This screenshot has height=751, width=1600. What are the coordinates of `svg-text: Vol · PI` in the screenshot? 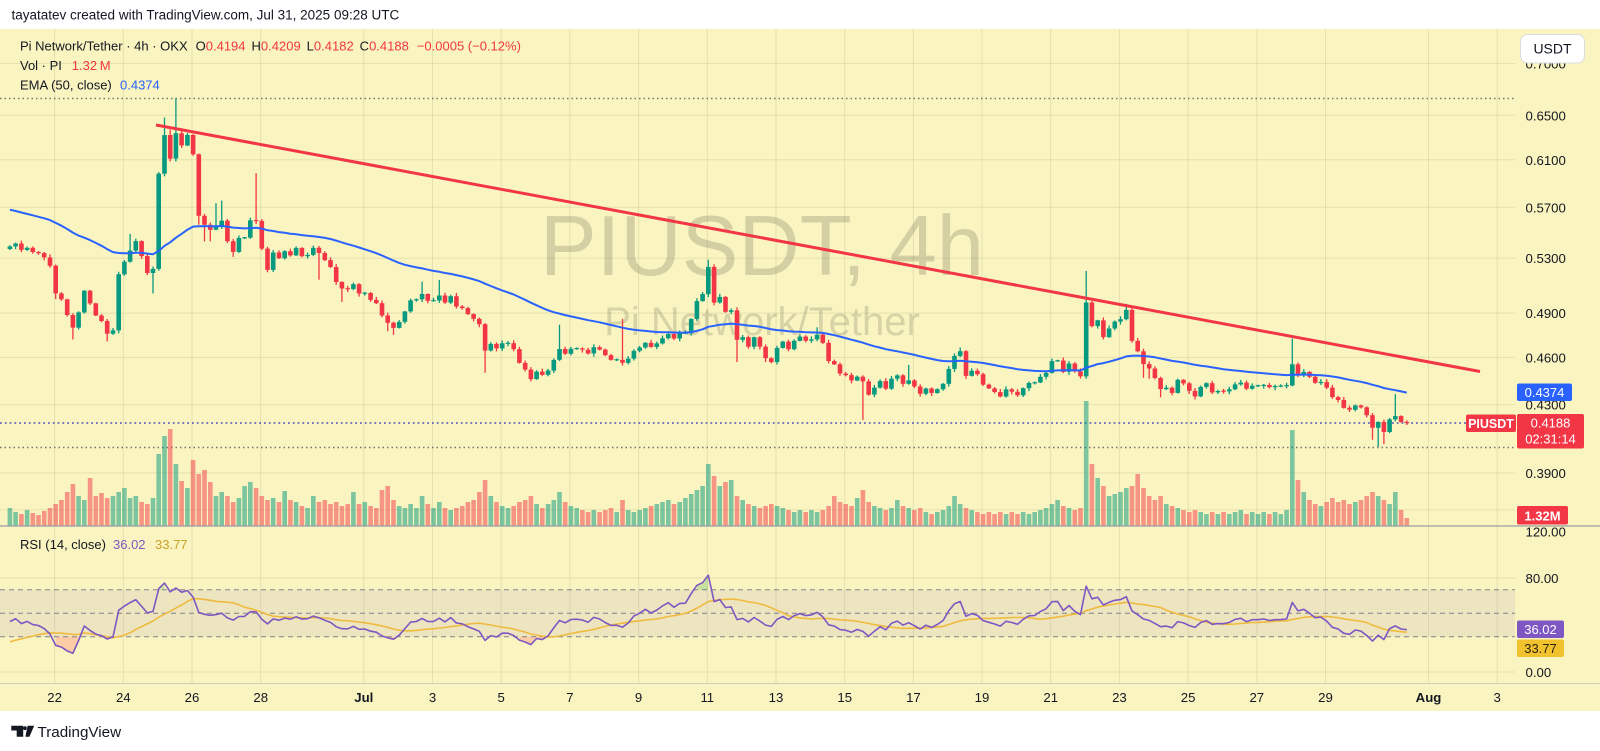 It's located at (41, 65).